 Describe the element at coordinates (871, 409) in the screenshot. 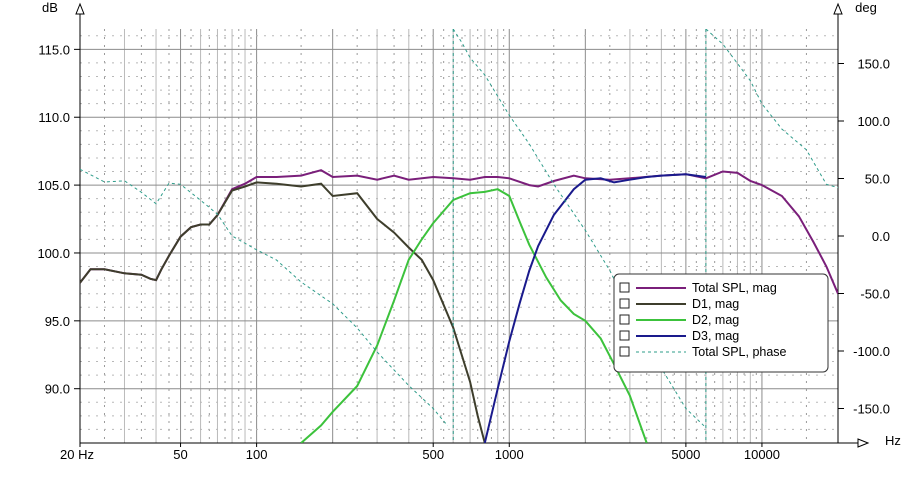

I see `y-right-tick-label: -150.0` at that location.